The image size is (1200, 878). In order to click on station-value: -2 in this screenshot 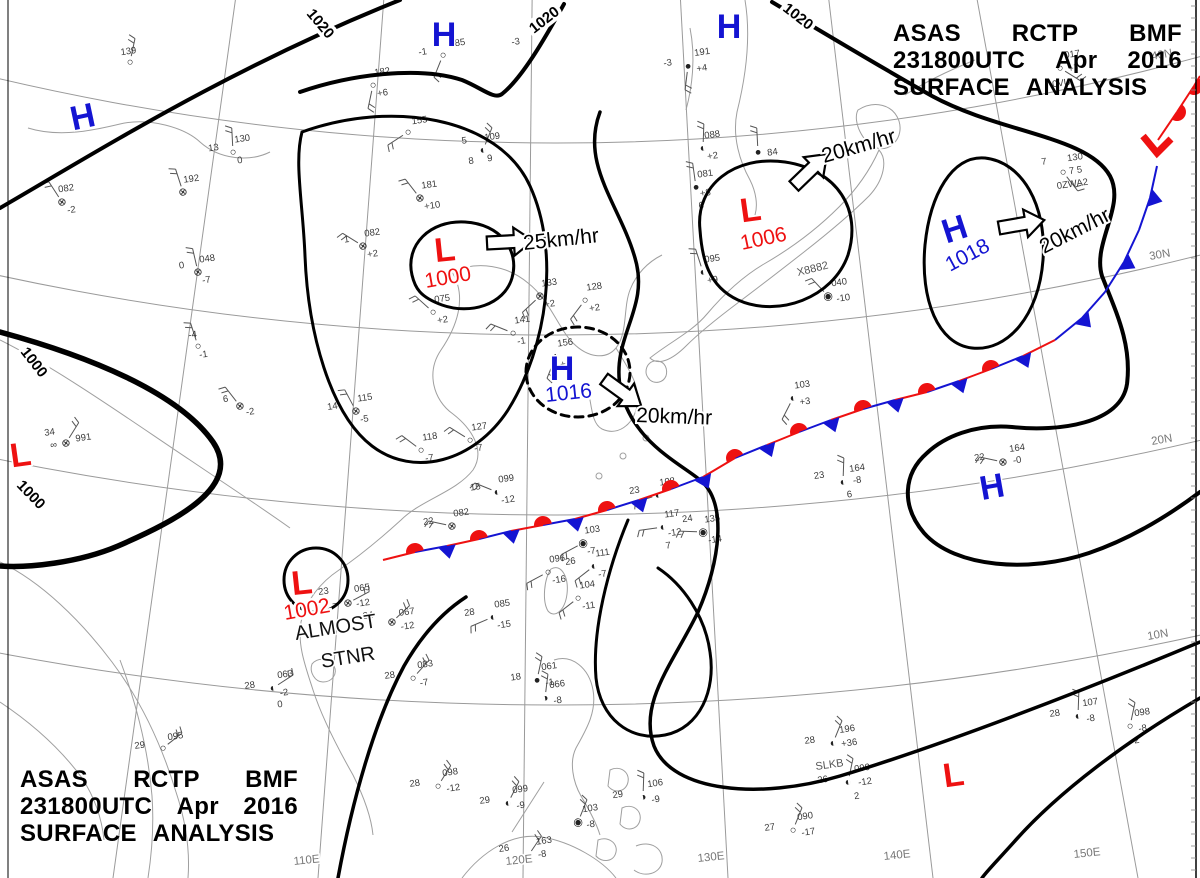, I will do `click(72, 210)`.